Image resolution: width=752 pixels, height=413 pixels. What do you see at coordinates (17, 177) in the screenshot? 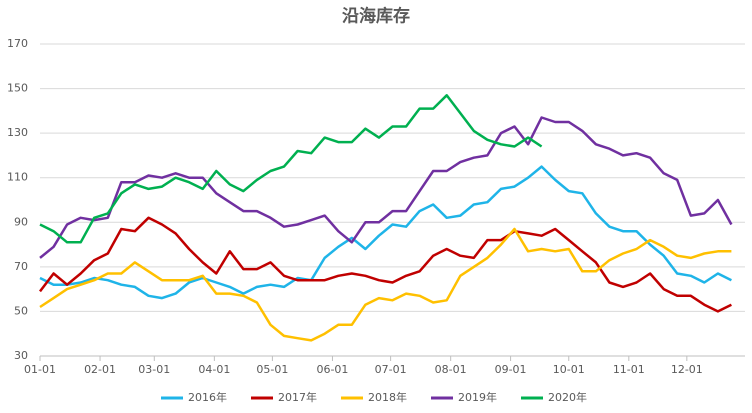
I see `y-tick-label: 110` at bounding box center [17, 177].